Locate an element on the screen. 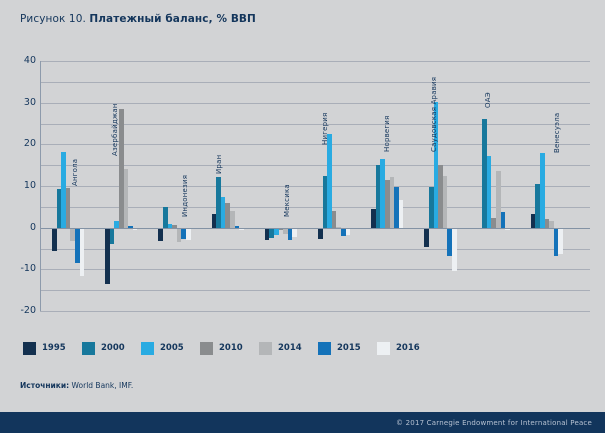  country-label: Нигерия is located at coordinates (325, 128).